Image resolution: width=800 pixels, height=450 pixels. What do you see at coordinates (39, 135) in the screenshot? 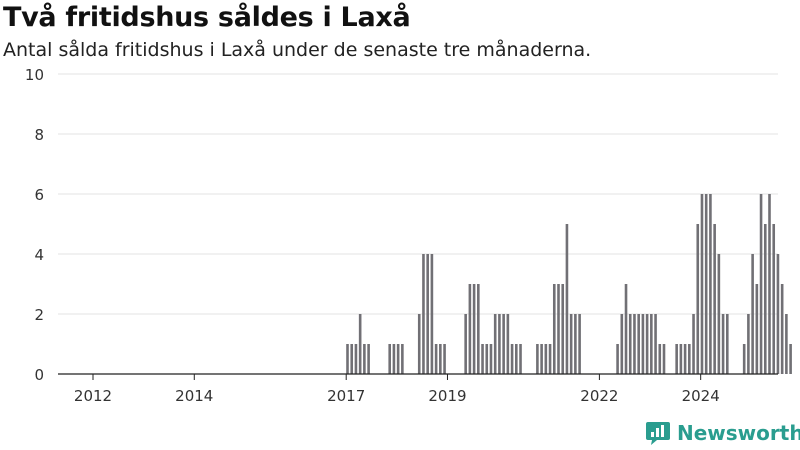
I see `y-tick-label: 8` at bounding box center [39, 135].